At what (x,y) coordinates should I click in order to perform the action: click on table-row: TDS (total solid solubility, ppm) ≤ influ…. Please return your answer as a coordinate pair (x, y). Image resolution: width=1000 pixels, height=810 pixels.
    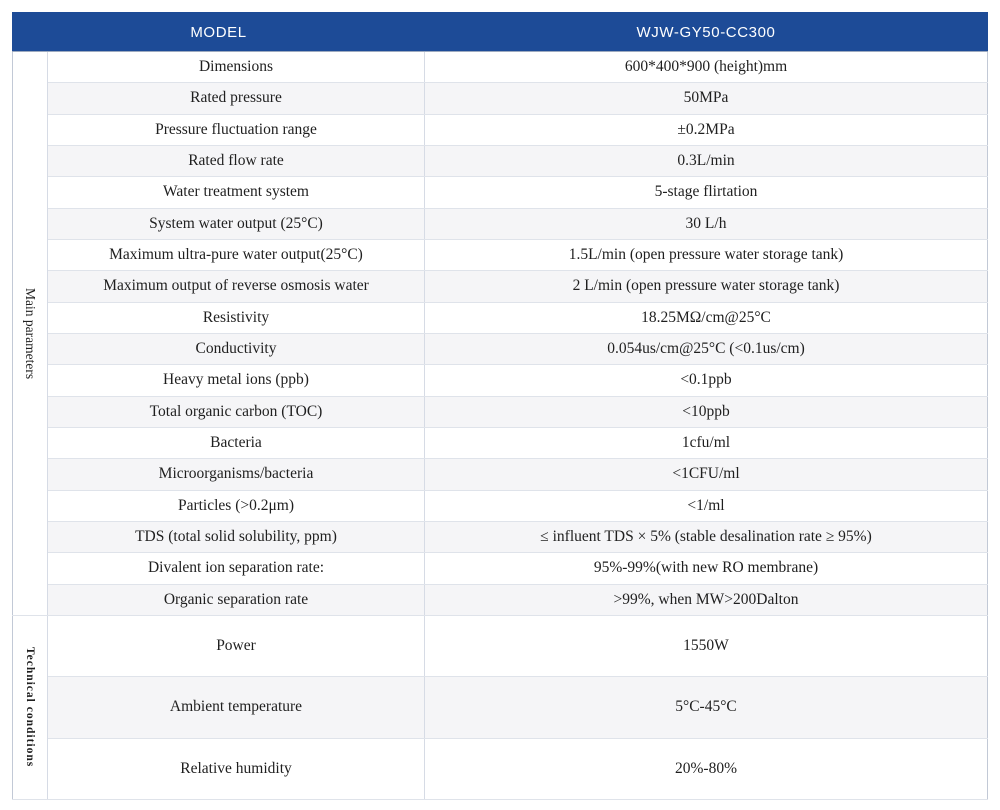
    Looking at the image, I should click on (500, 537).